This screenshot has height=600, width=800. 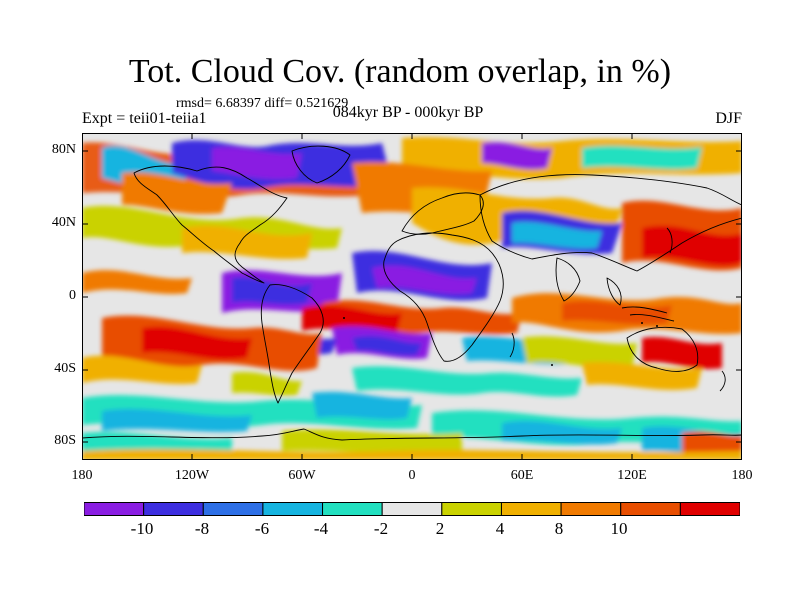 I want to click on experiment-label: Expt = teii01-teiia1, so click(x=144, y=118).